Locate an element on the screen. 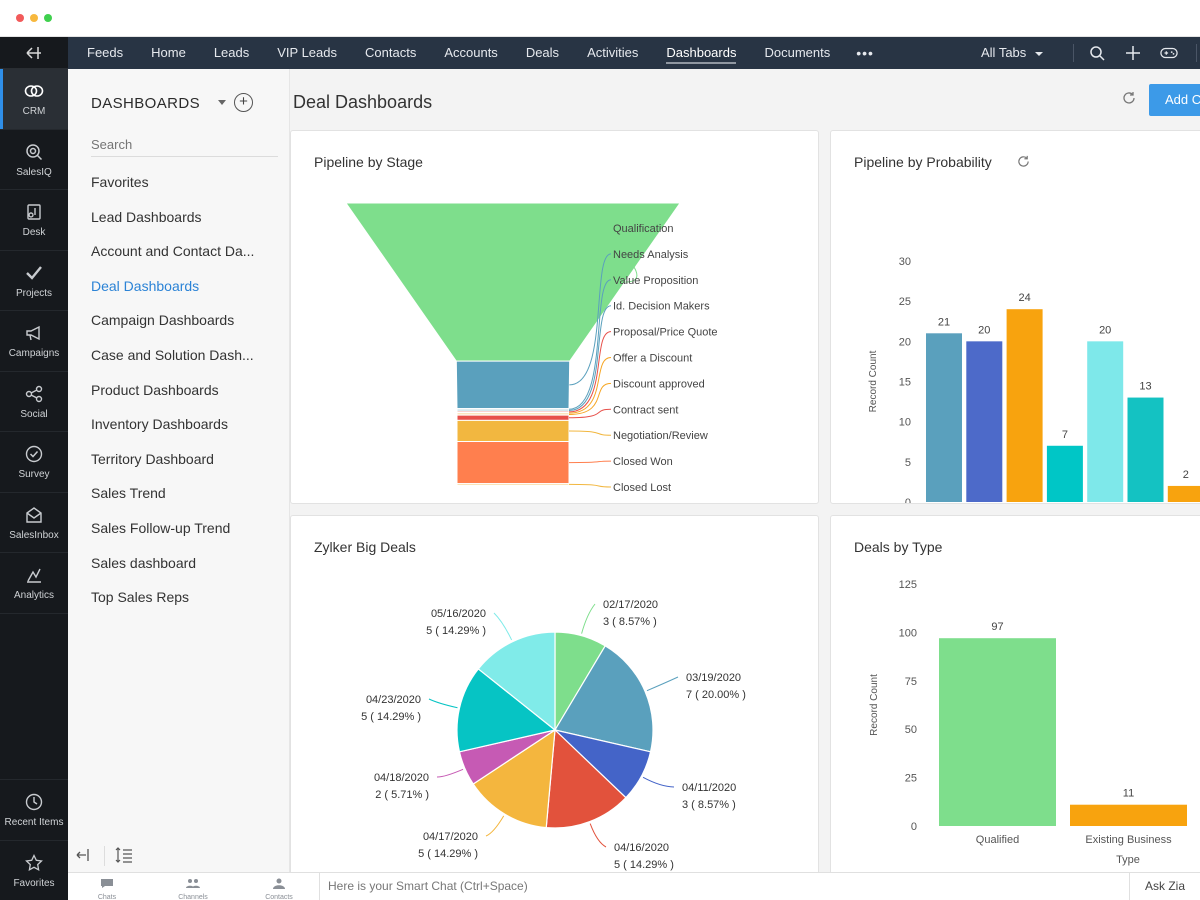 This screenshot has width=1200, height=900. bottom-channels-button: Channels is located at coordinates (193, 888).